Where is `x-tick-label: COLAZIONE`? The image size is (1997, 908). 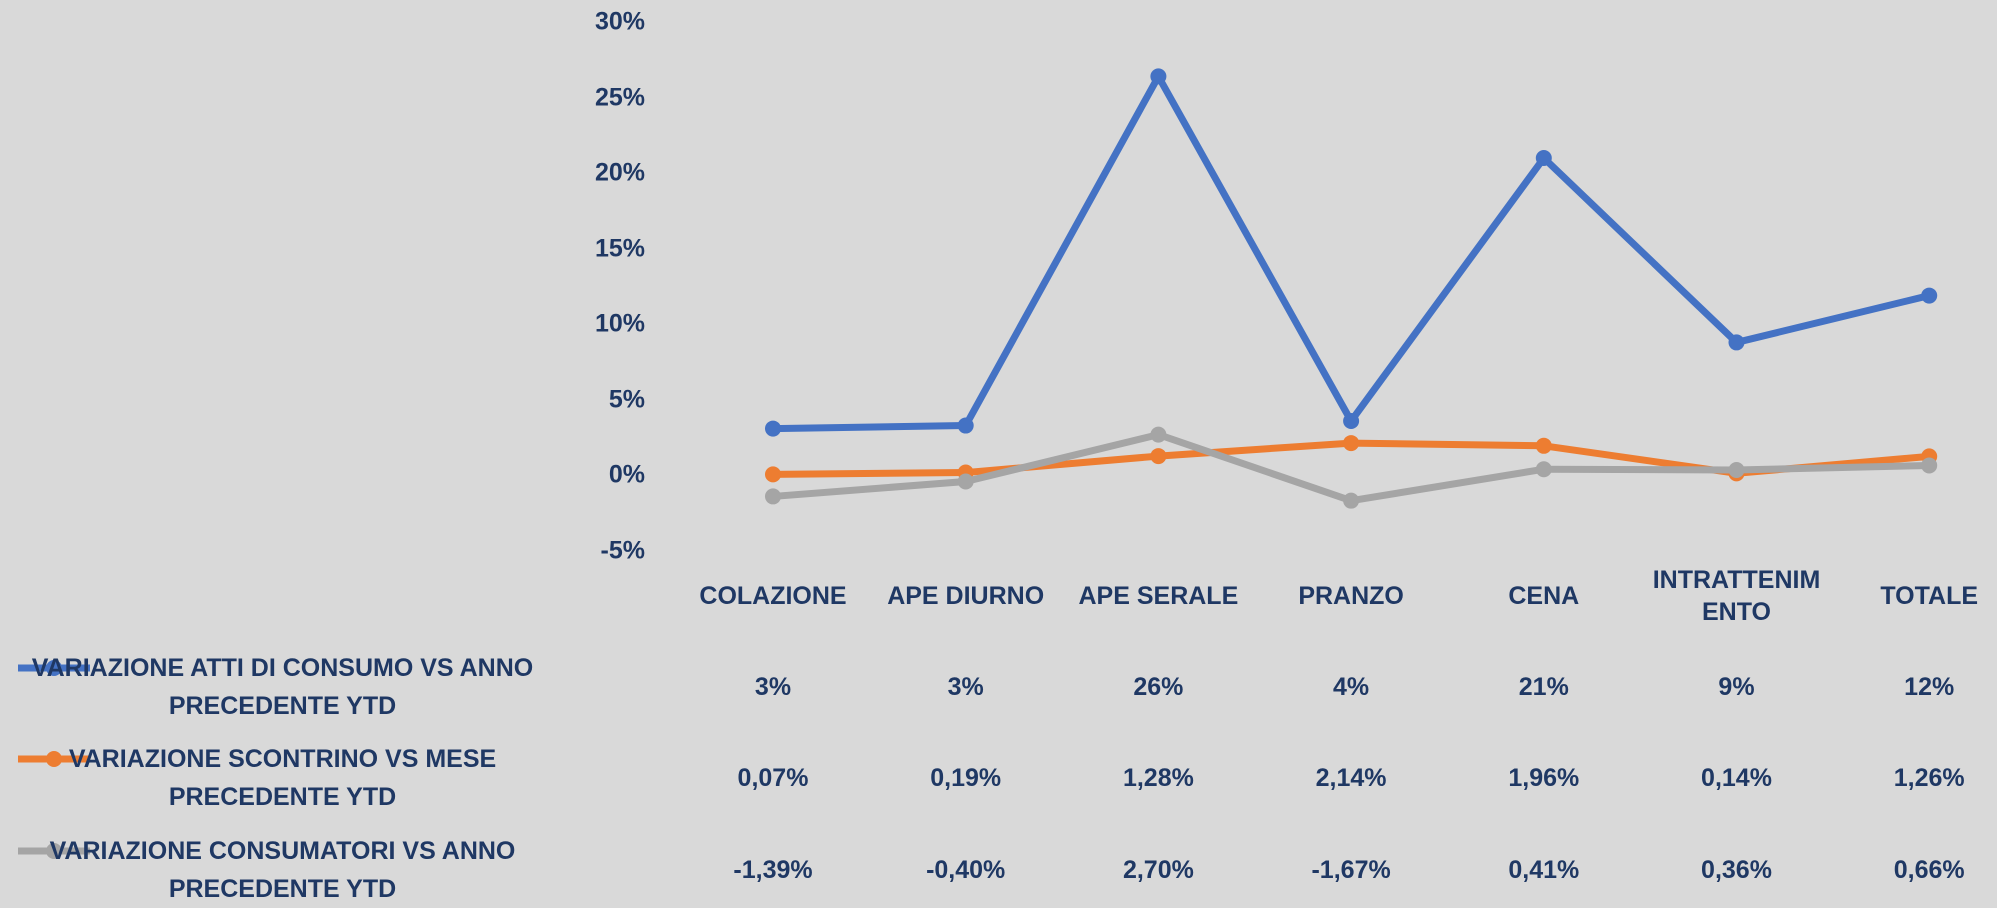
x-tick-label: COLAZIONE is located at coordinates (773, 596).